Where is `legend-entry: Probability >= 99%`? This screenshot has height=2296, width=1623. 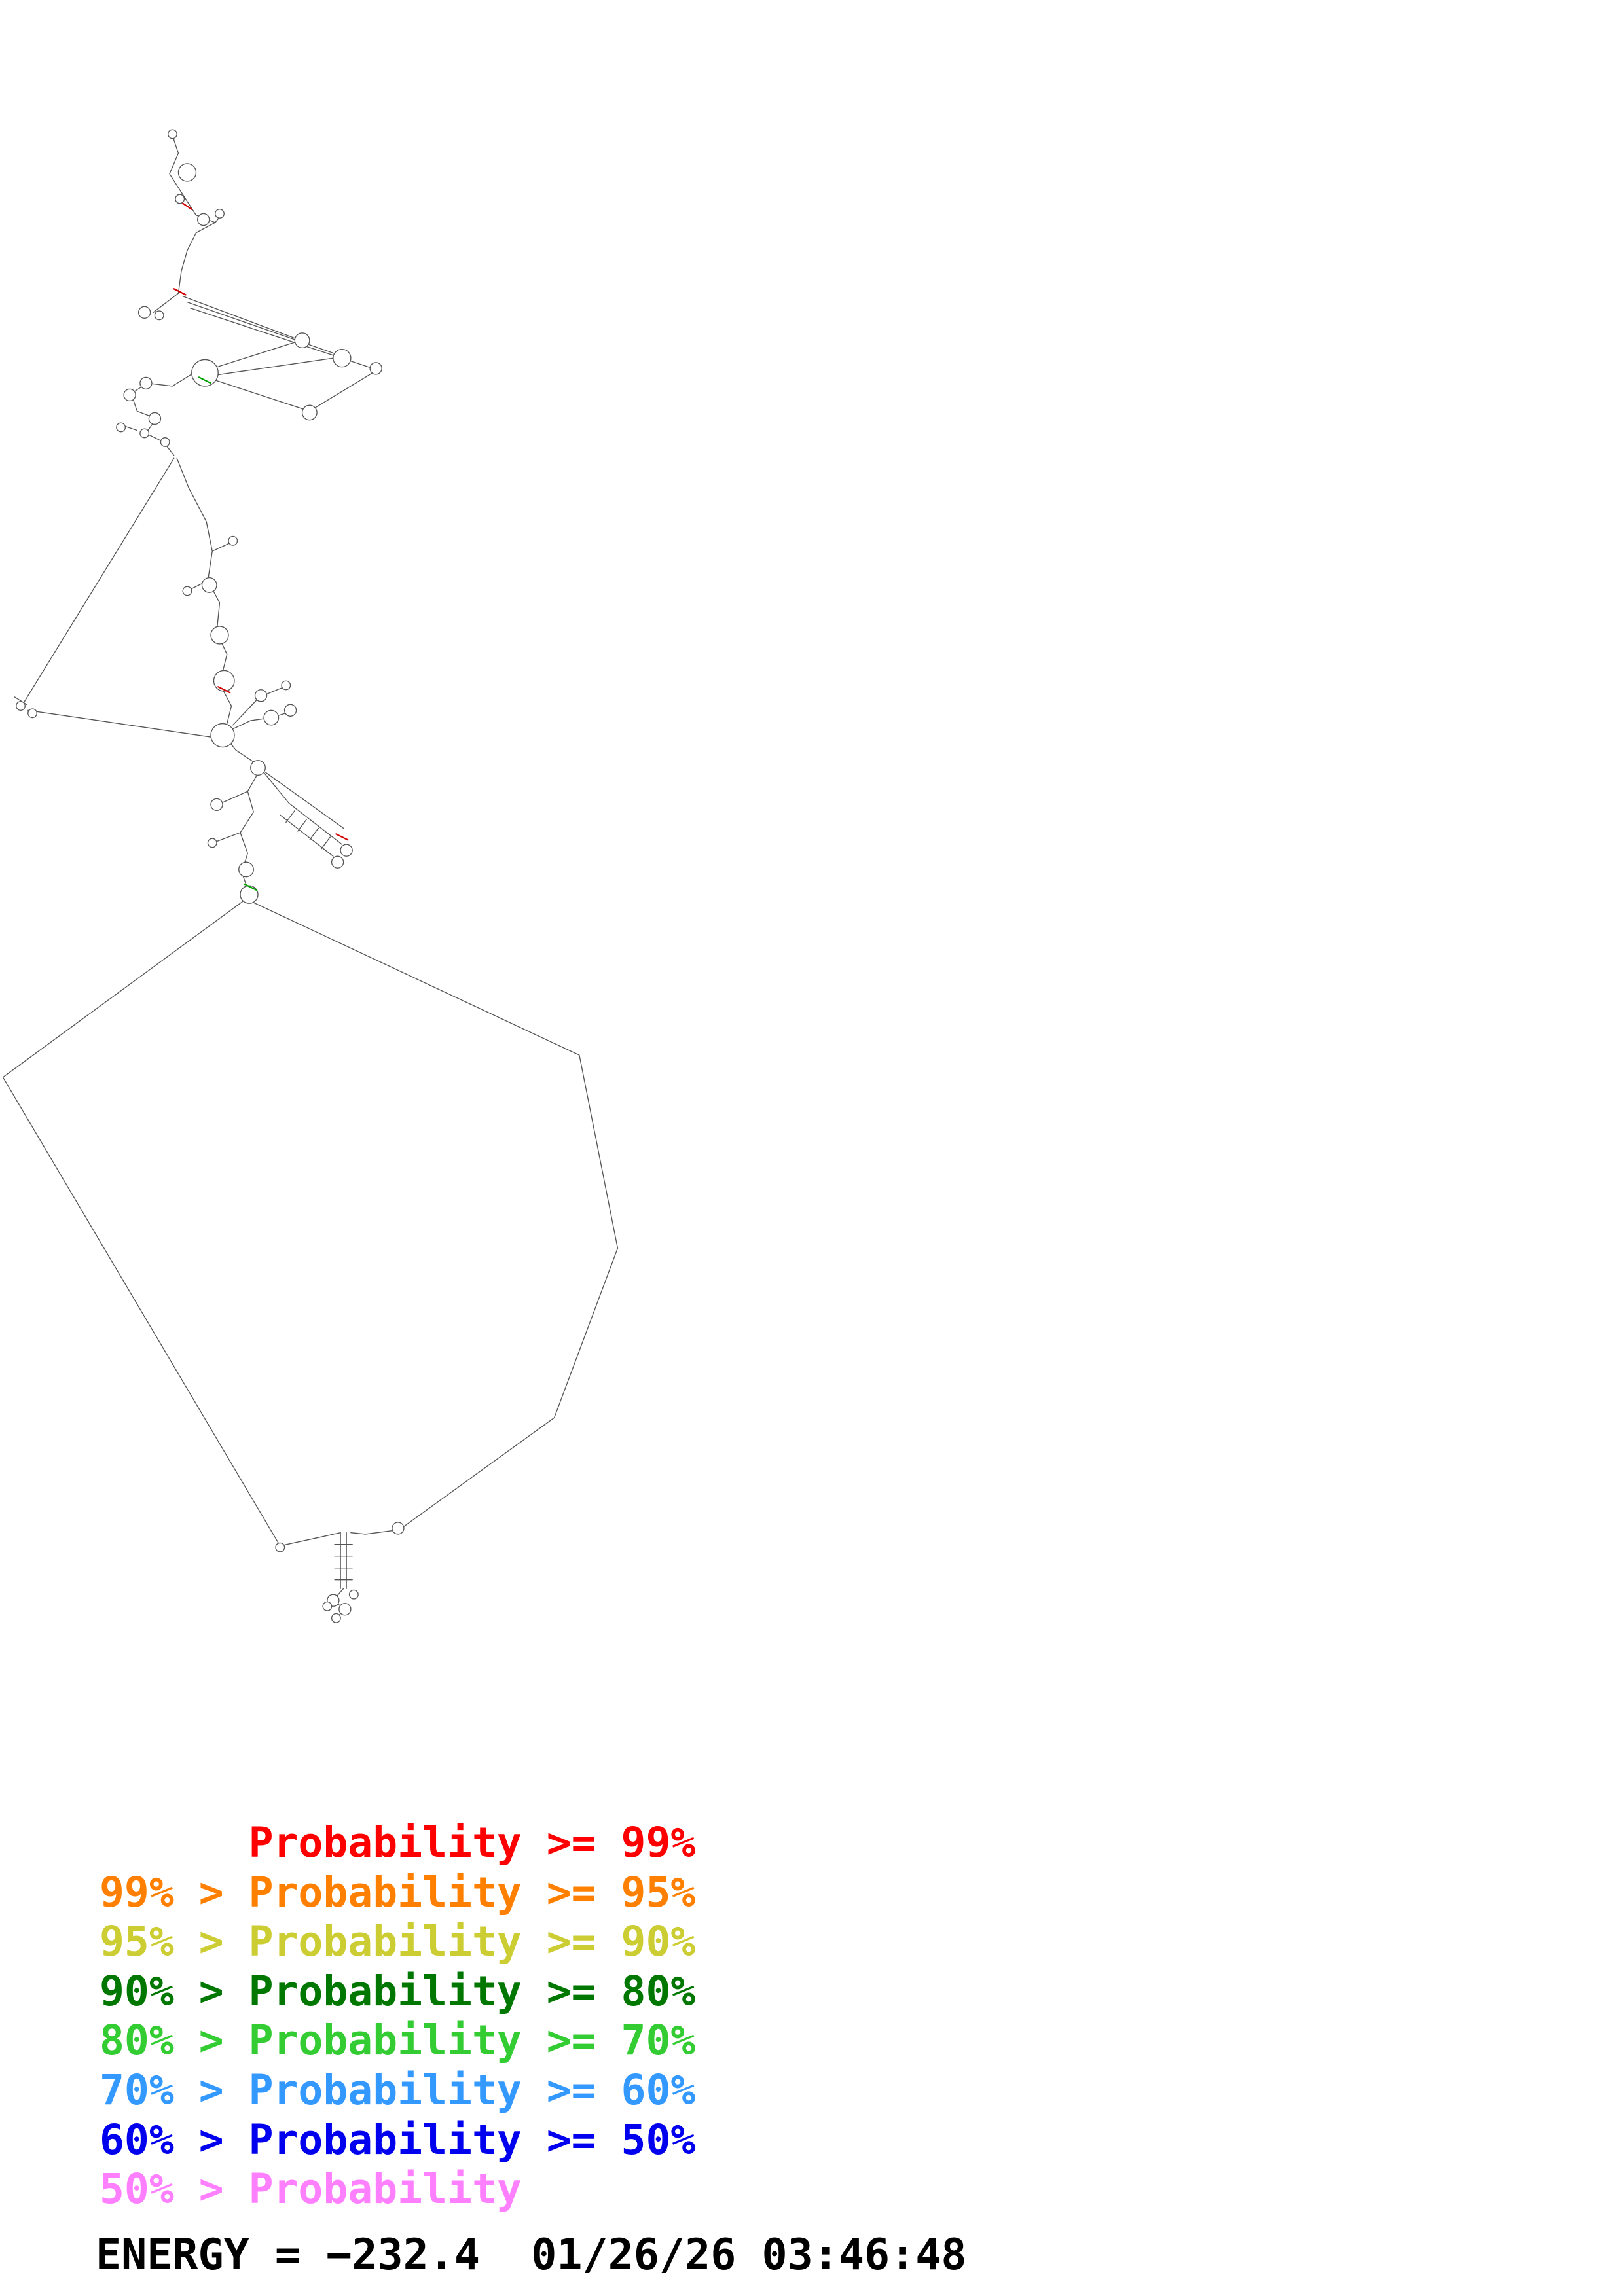 legend-entry: Probability >= 99% is located at coordinates (398, 1843).